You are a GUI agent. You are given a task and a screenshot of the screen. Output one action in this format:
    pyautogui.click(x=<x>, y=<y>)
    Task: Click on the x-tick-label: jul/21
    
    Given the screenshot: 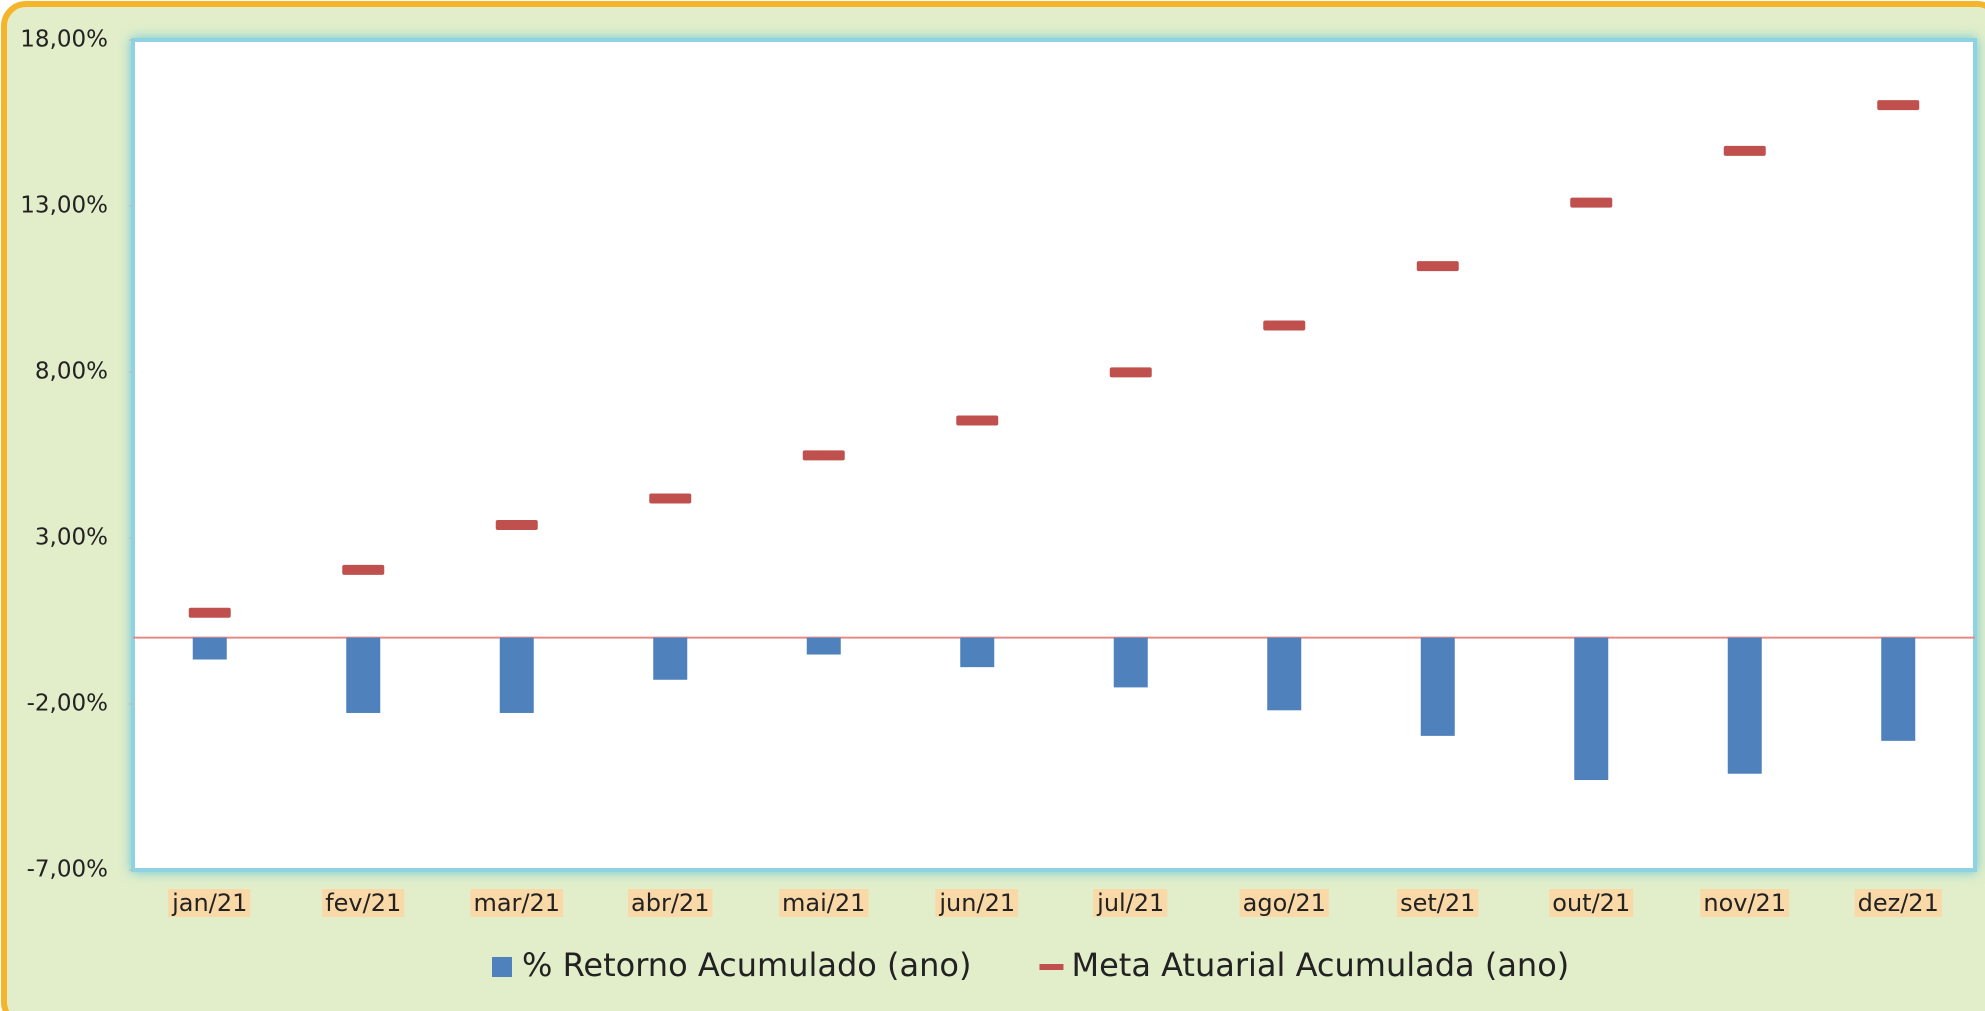 What is the action you would take?
    pyautogui.click(x=1130, y=903)
    